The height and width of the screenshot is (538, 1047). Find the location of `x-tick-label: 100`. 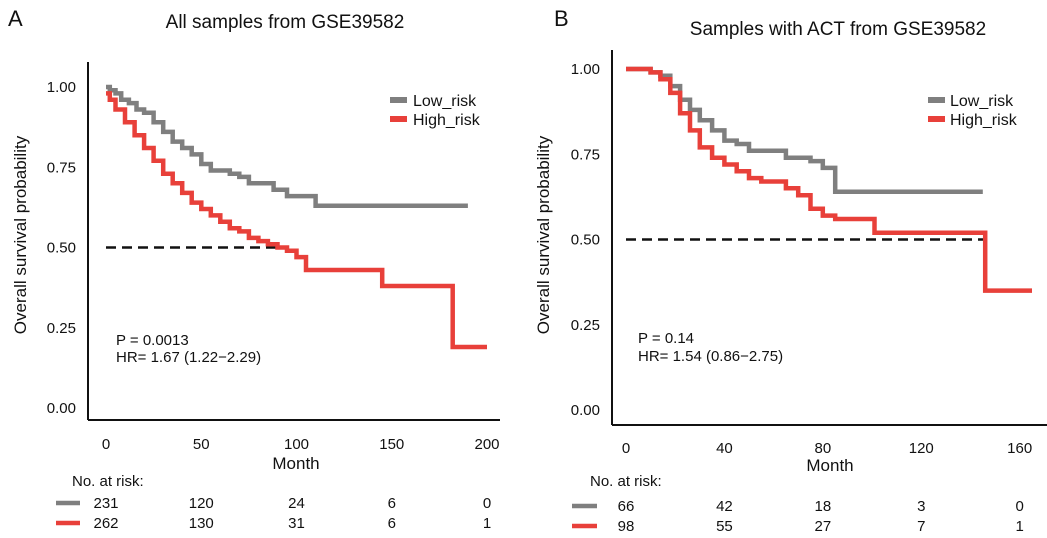

x-tick-label: 100 is located at coordinates (296, 444).